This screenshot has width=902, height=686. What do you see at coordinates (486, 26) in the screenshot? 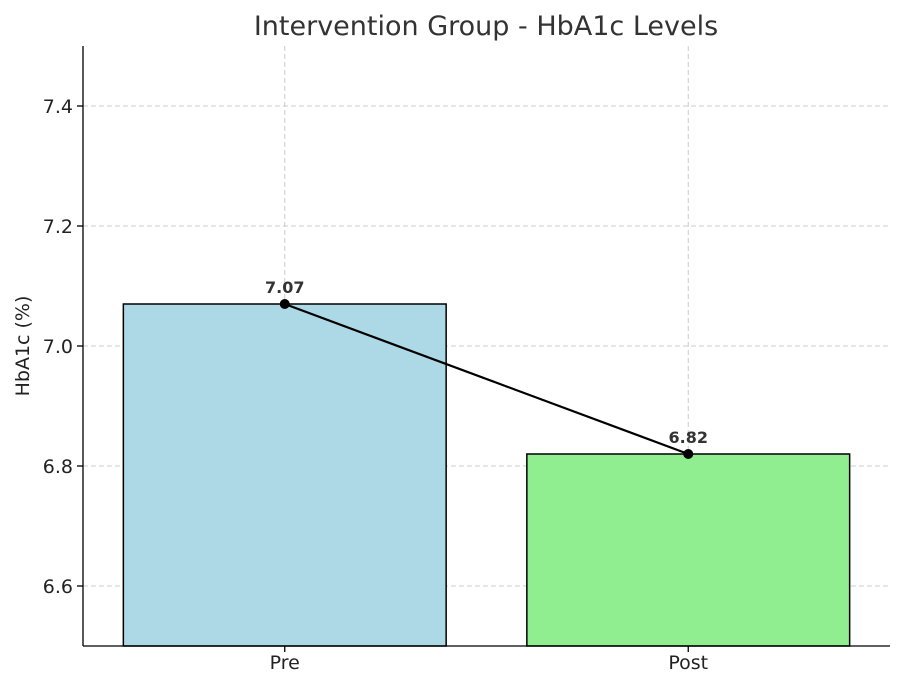
I see `chart-title: Intervention Group - HbA1c Levels` at bounding box center [486, 26].